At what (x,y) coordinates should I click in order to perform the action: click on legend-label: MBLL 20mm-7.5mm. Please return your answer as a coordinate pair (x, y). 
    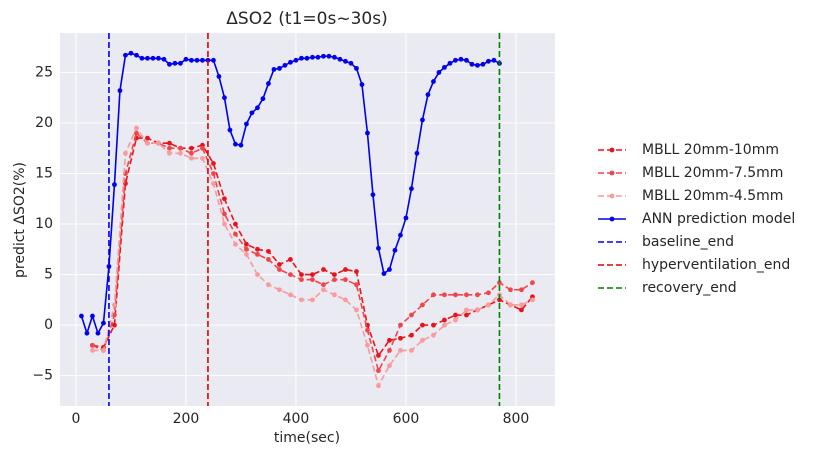
    Looking at the image, I should click on (712, 173).